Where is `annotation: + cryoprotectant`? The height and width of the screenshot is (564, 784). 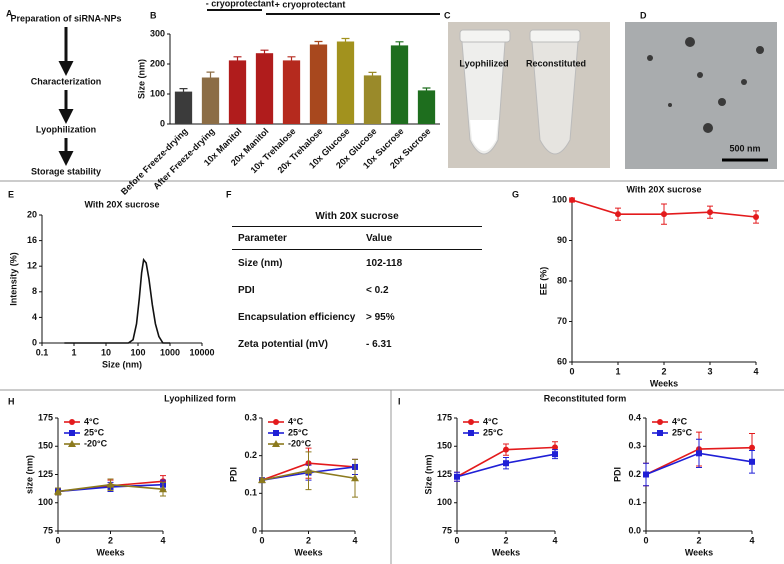
annotation: + cryoprotectant is located at coordinates (310, 4).